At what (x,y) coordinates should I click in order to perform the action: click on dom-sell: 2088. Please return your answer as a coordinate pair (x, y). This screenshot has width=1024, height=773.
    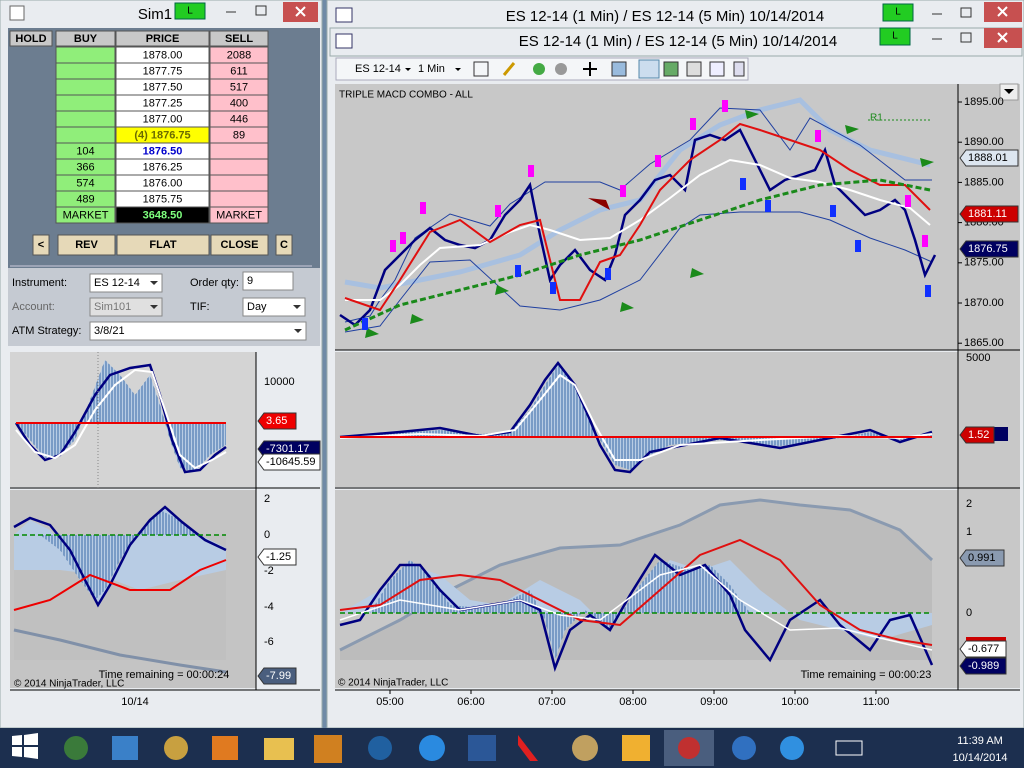
    Looking at the image, I should click on (239, 55).